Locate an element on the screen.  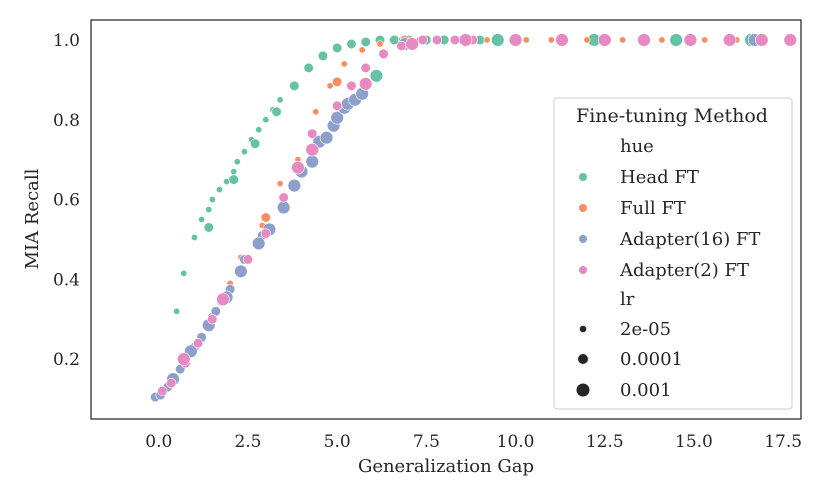
x-ticks: 0.0 2.5 5.0 7.5 10.0 12.5 15.0 17.5 is located at coordinates (473, 442).